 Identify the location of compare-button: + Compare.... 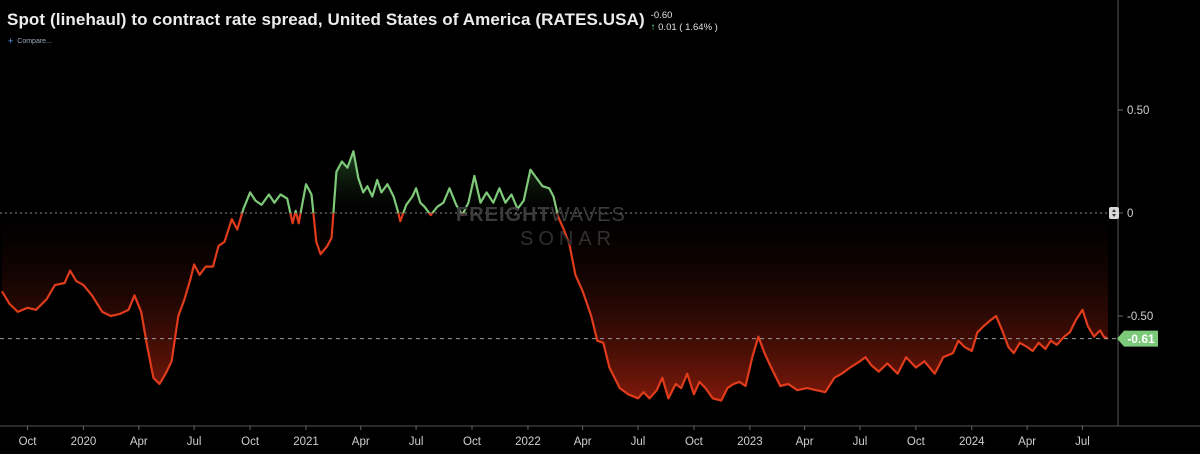
(30, 41).